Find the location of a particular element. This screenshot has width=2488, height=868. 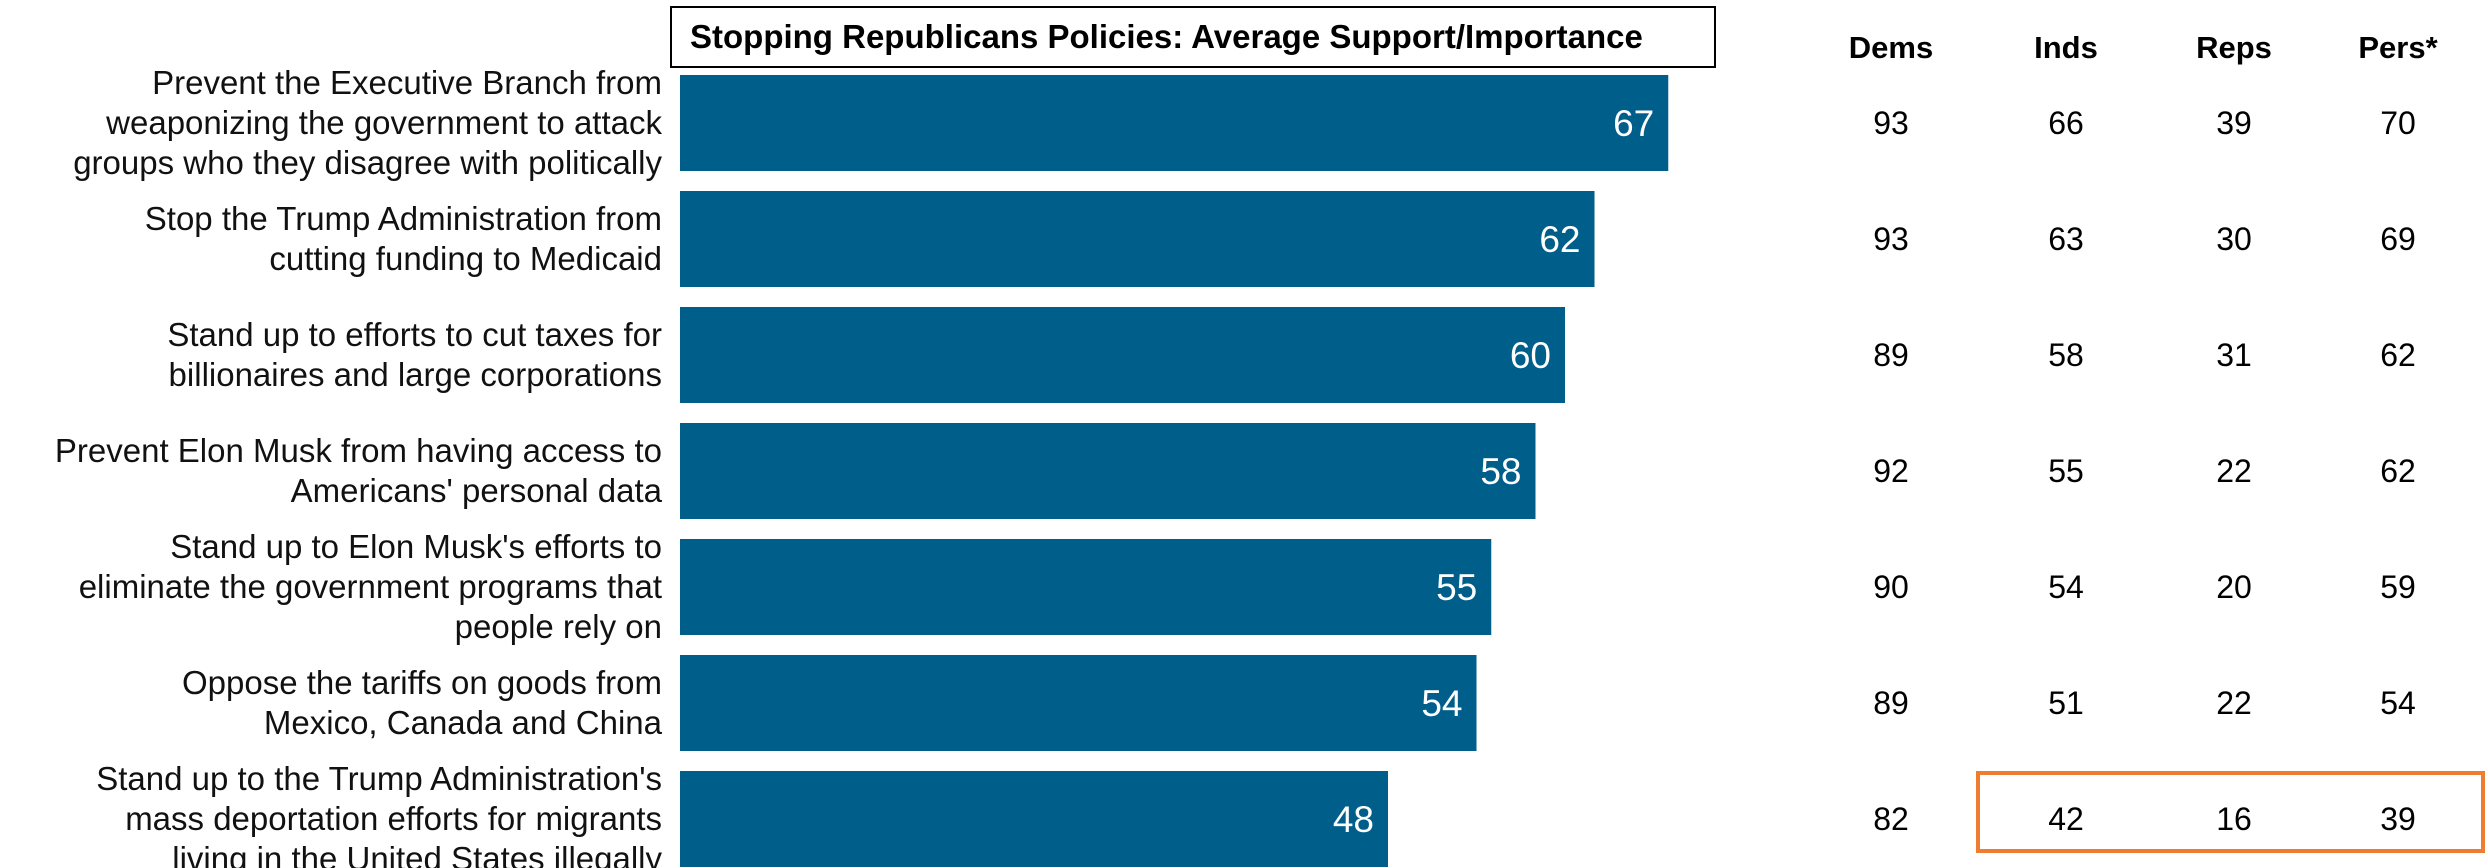

table-cell: 20 is located at coordinates (2234, 587).